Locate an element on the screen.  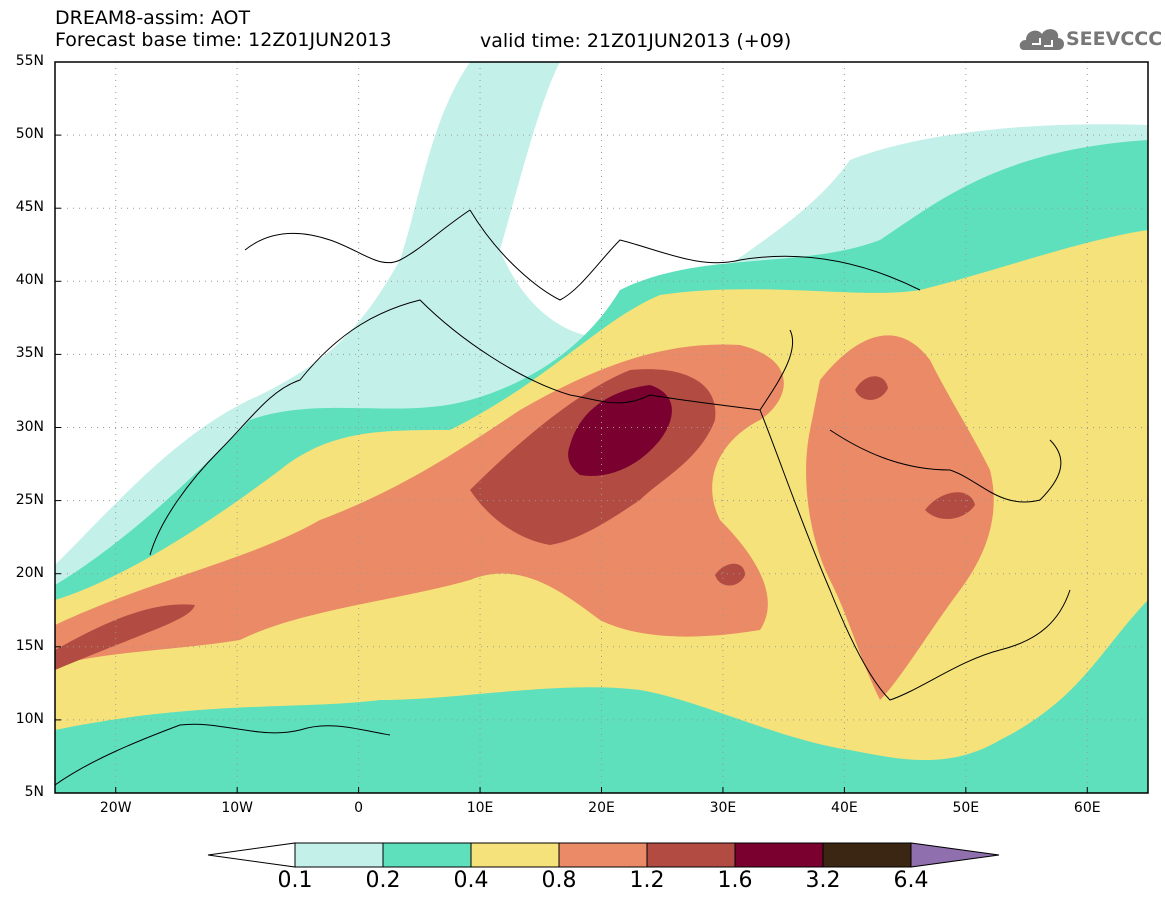
lon-tick-label: 20E is located at coordinates (601, 808).